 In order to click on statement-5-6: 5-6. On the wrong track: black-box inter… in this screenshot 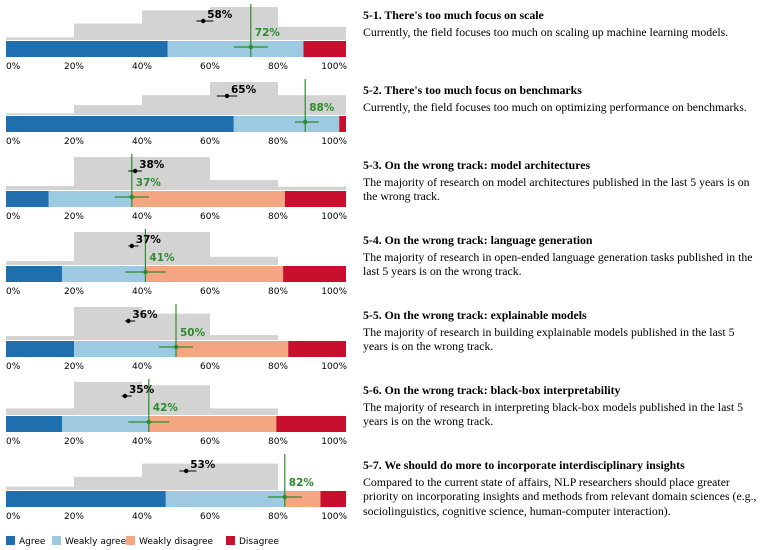, I will do `click(561, 406)`.